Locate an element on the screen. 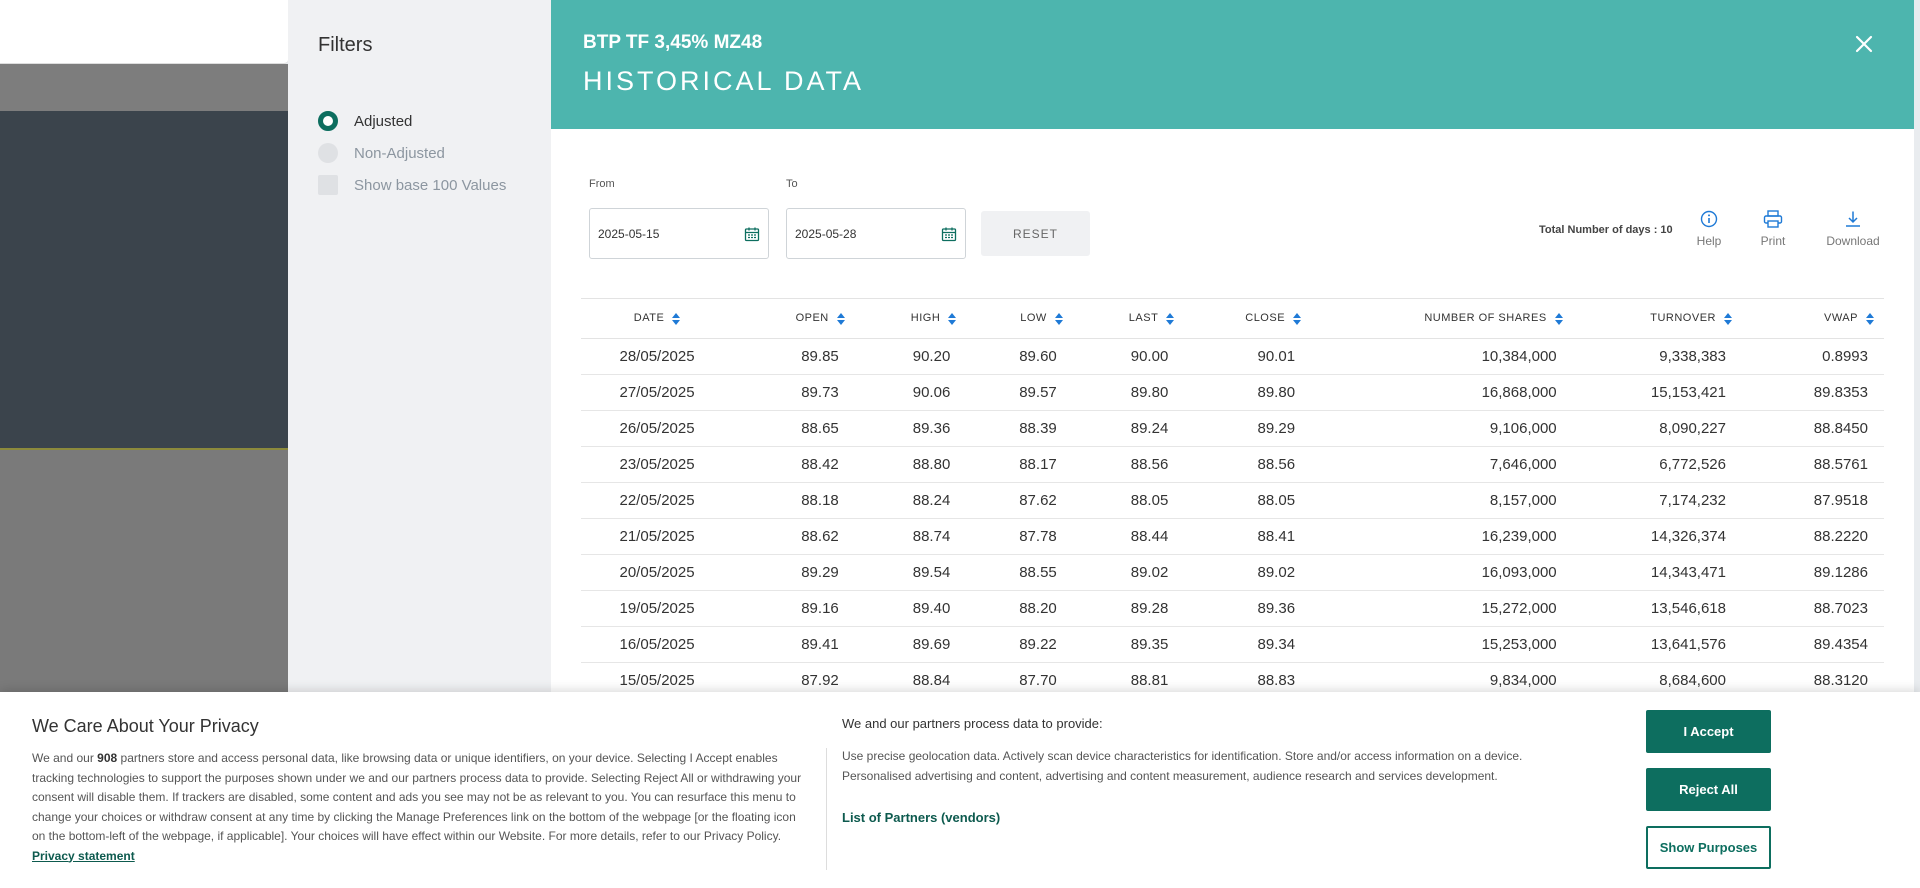 The height and width of the screenshot is (888, 1920). table-cell: 89.8353 is located at coordinates (1812, 392).